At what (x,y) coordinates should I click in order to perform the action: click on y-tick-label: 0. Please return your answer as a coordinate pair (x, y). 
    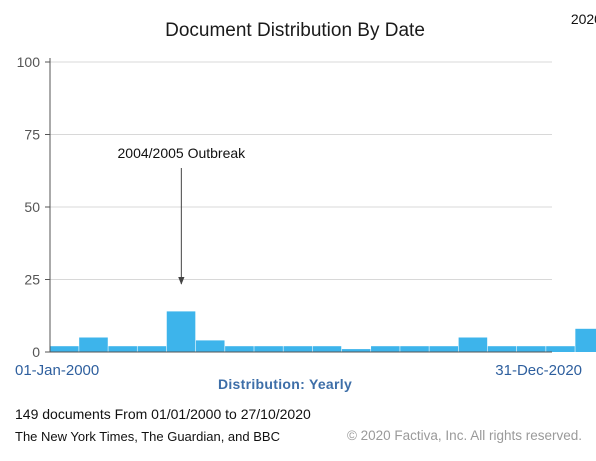
    Looking at the image, I should click on (36, 352).